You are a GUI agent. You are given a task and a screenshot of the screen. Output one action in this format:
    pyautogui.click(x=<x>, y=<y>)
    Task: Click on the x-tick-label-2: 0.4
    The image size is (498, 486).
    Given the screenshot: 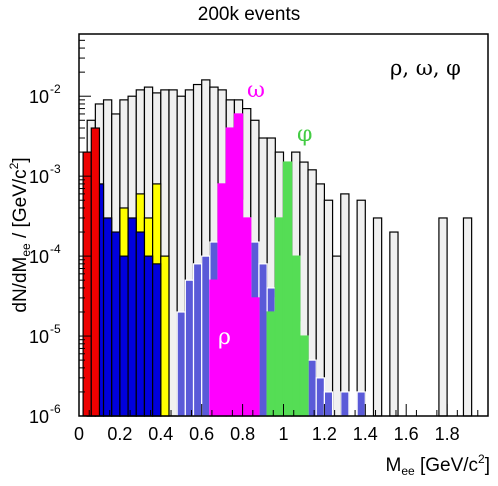 What is the action you would take?
    pyautogui.click(x=160, y=434)
    